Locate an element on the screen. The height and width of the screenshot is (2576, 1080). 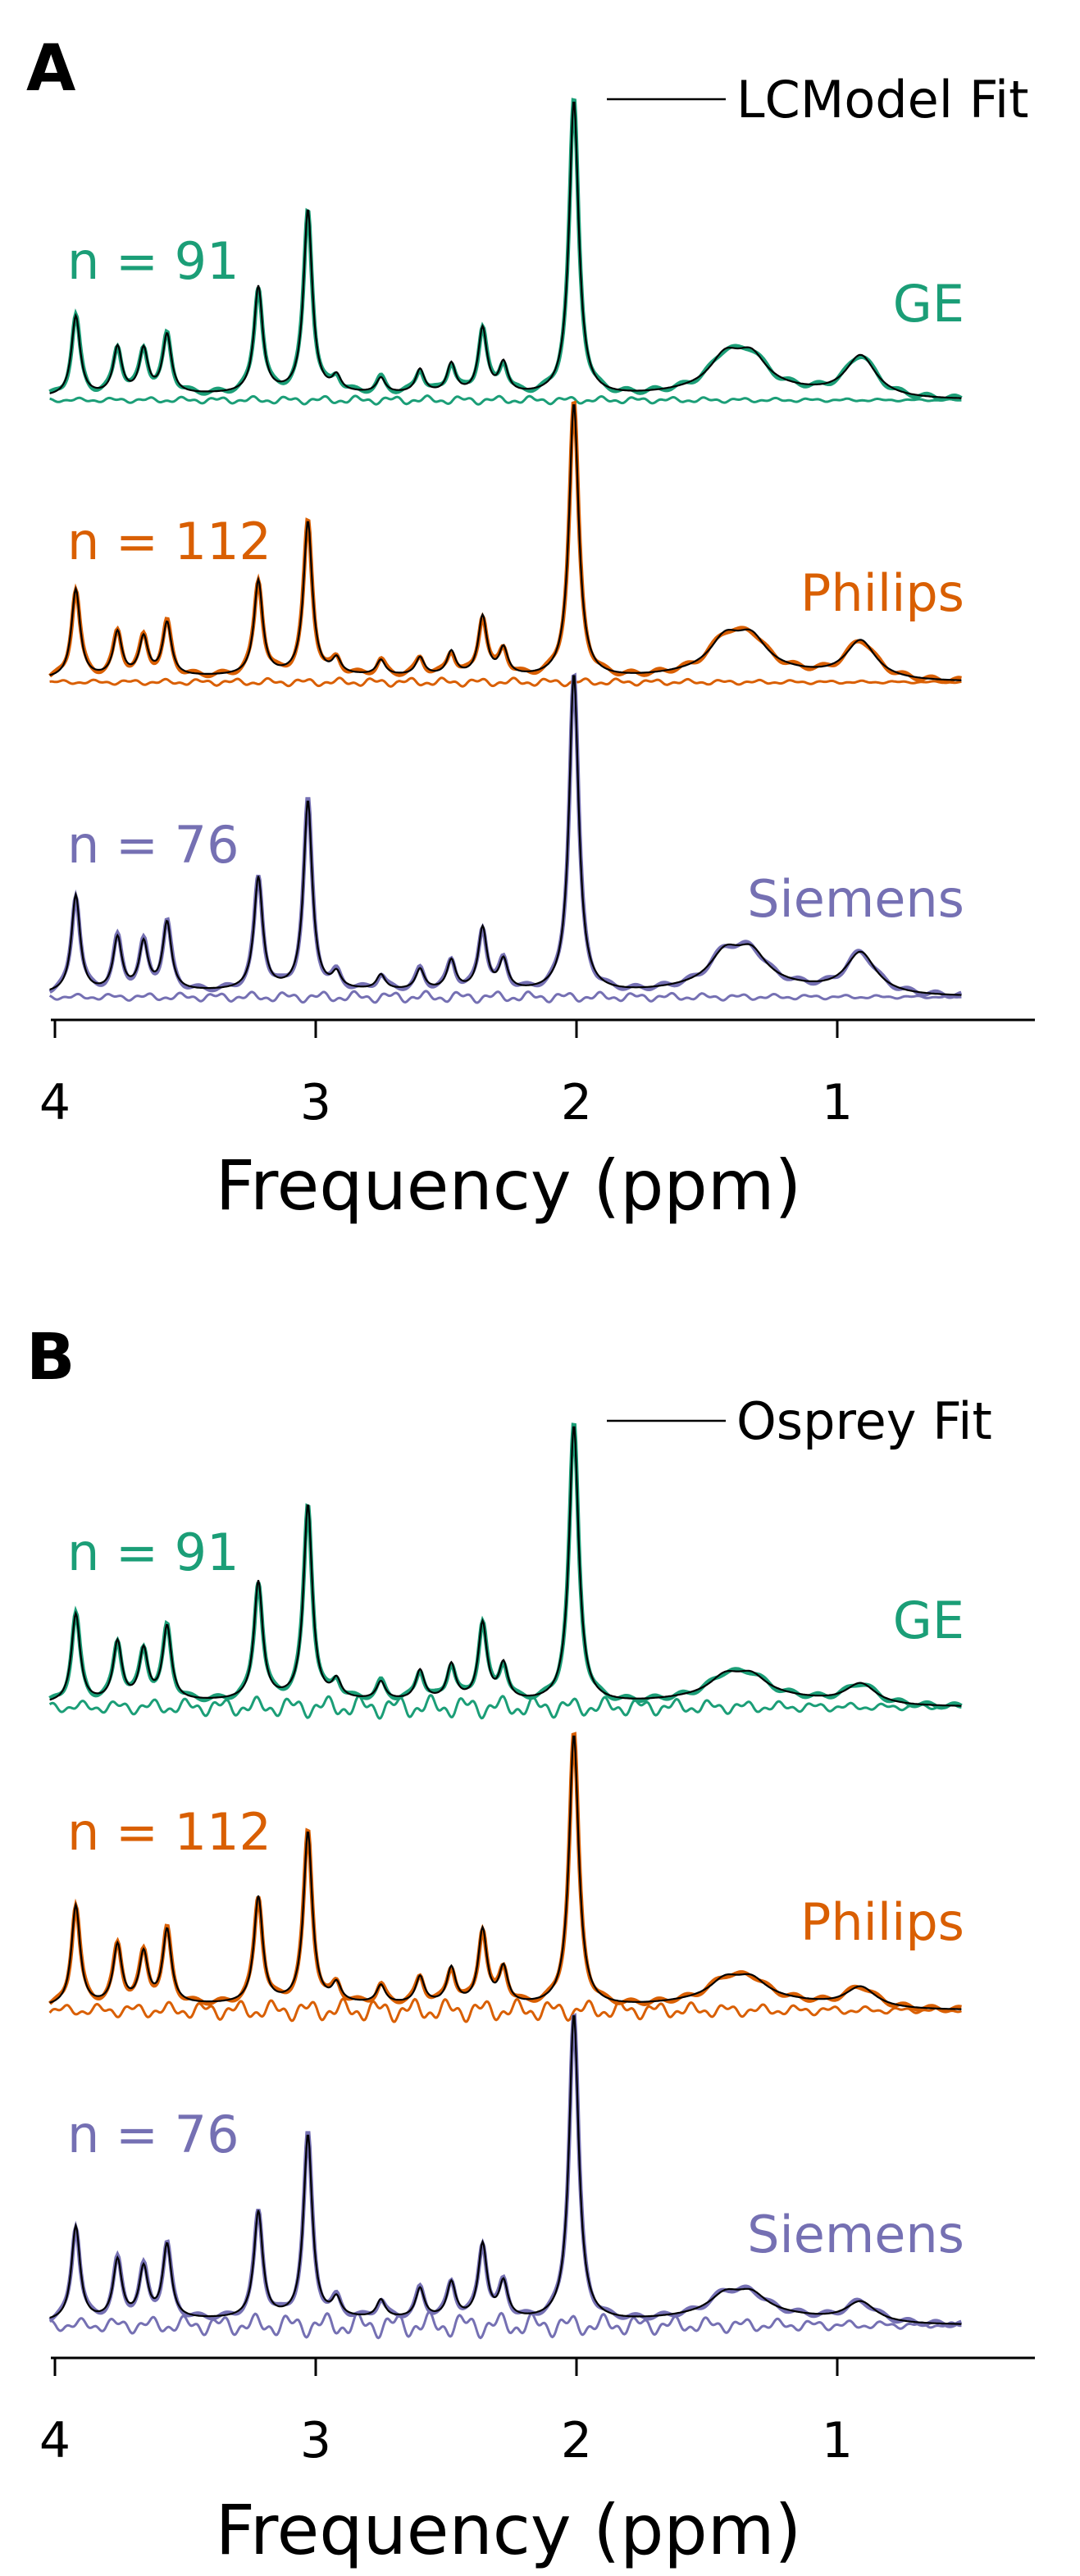
panel-letter: B is located at coordinates (51, 1358).